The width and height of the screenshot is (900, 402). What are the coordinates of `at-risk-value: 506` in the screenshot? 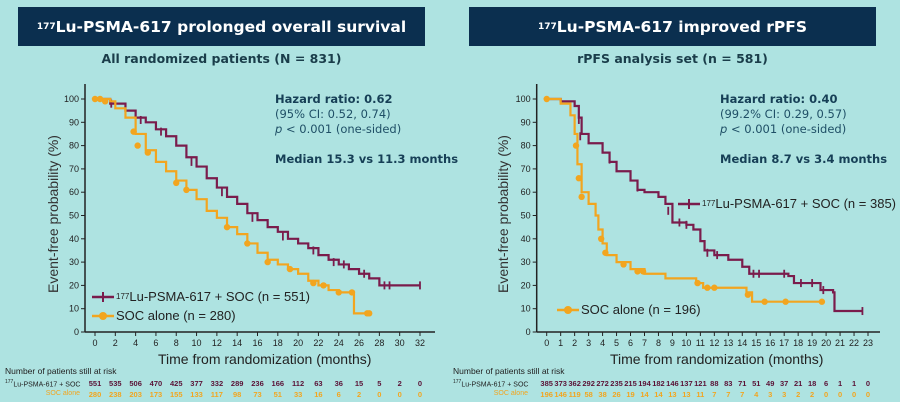 It's located at (135, 383).